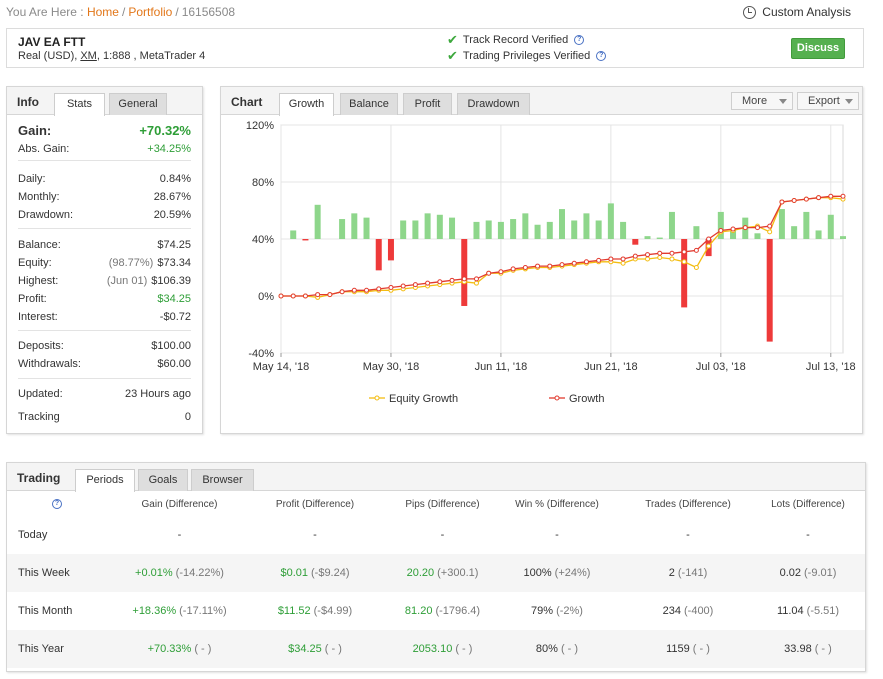  Describe the element at coordinates (105, 480) in the screenshot. I see `tab-periods: Periods` at that location.